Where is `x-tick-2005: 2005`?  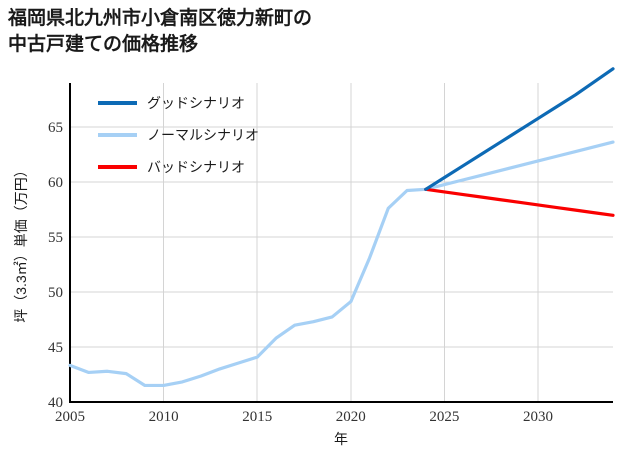
x-tick-2005: 2005 is located at coordinates (70, 417).